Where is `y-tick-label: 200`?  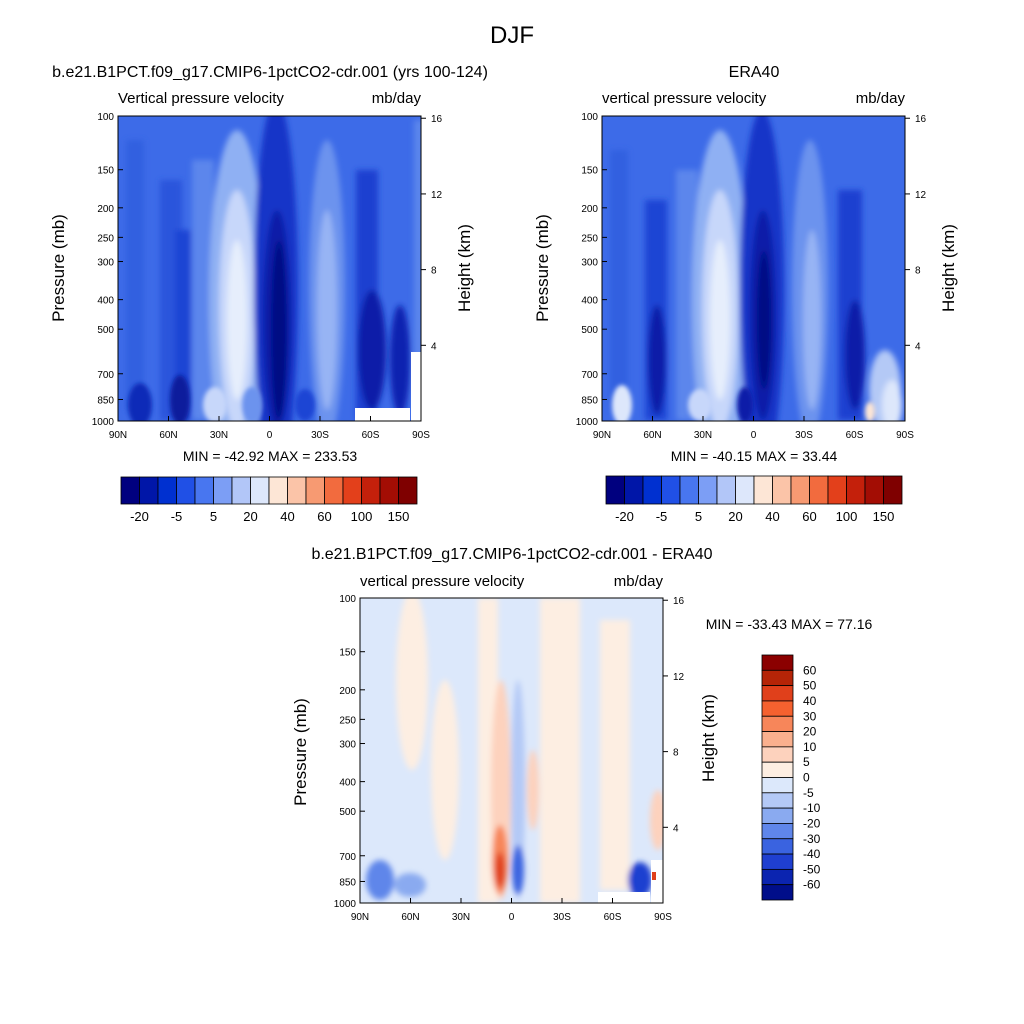
y-tick-label: 200 is located at coordinates (347, 691).